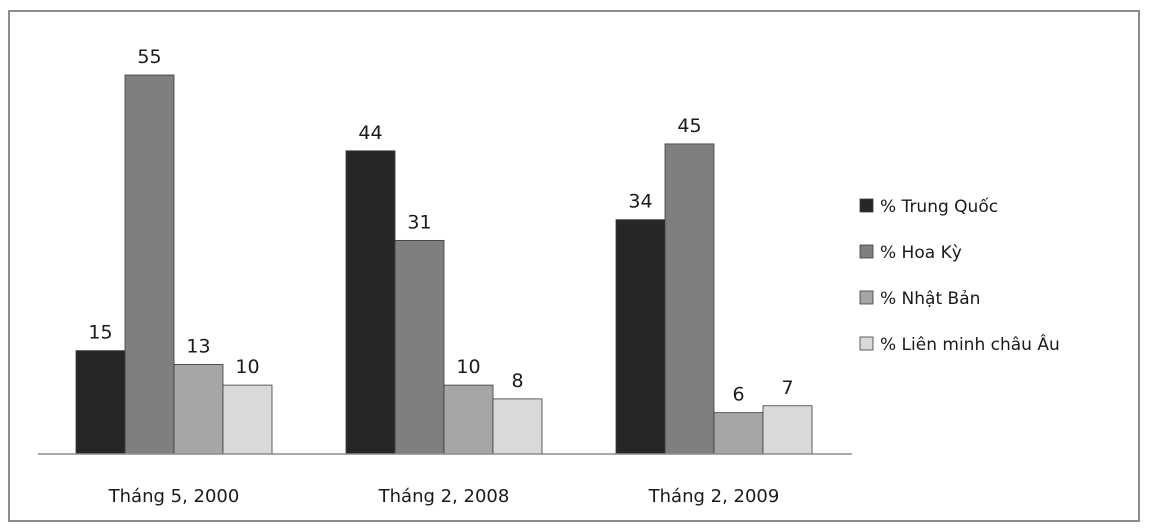 The height and width of the screenshot is (530, 1150). What do you see at coordinates (930, 299) in the screenshot?
I see `legend-label-nhat-ban: % Nhật Bản` at bounding box center [930, 299].